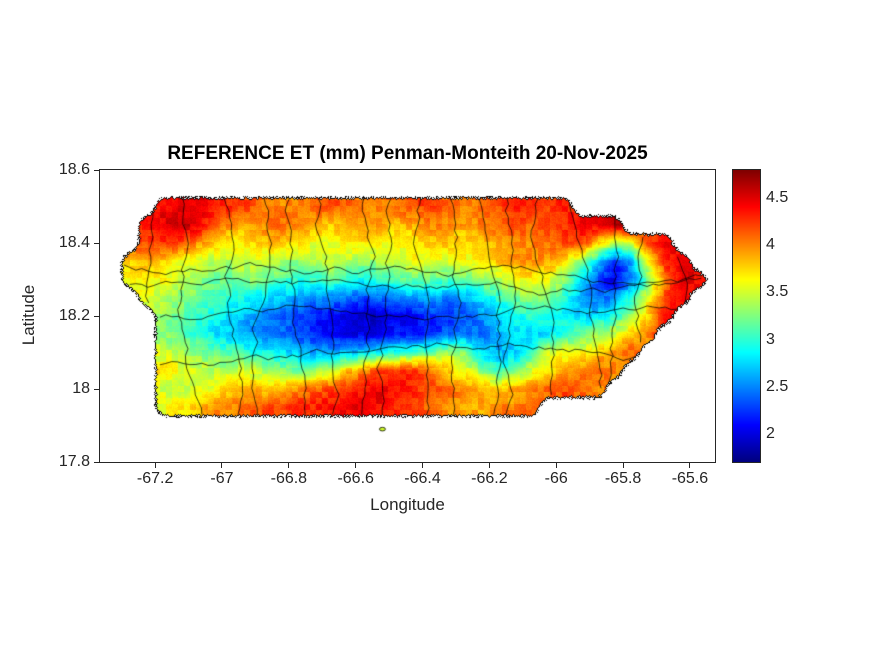 Image resolution: width=875 pixels, height=656 pixels. Describe the element at coordinates (770, 339) in the screenshot. I see `colorbar-tick-label: 3` at that location.